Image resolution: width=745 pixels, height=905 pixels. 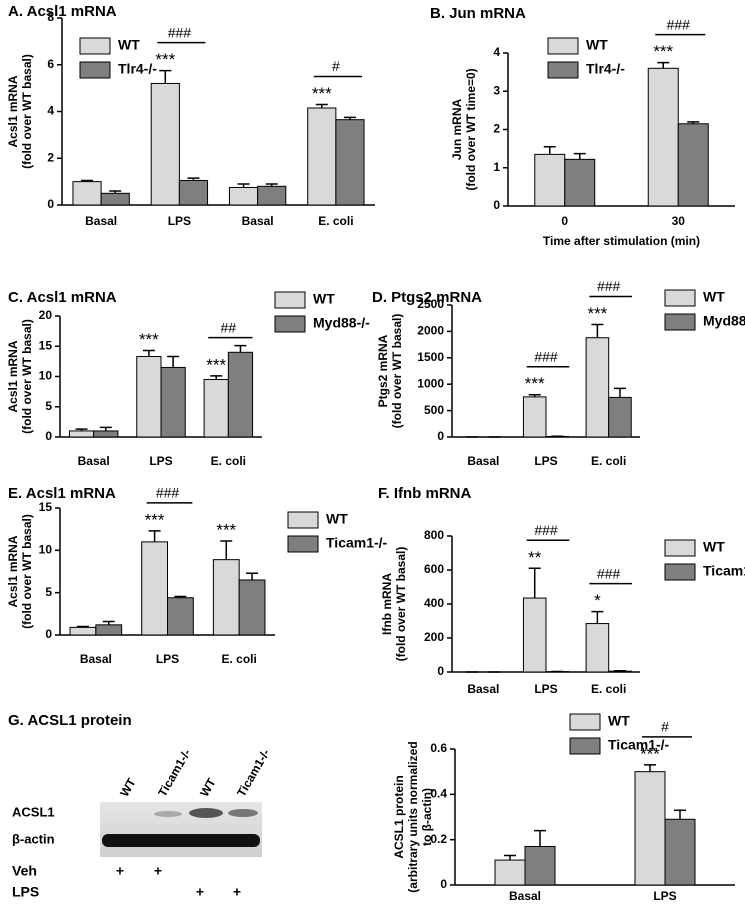 What do you see at coordinates (62, 11) in the screenshot?
I see `chart-title: A. Acsl1 mRNA` at bounding box center [62, 11].